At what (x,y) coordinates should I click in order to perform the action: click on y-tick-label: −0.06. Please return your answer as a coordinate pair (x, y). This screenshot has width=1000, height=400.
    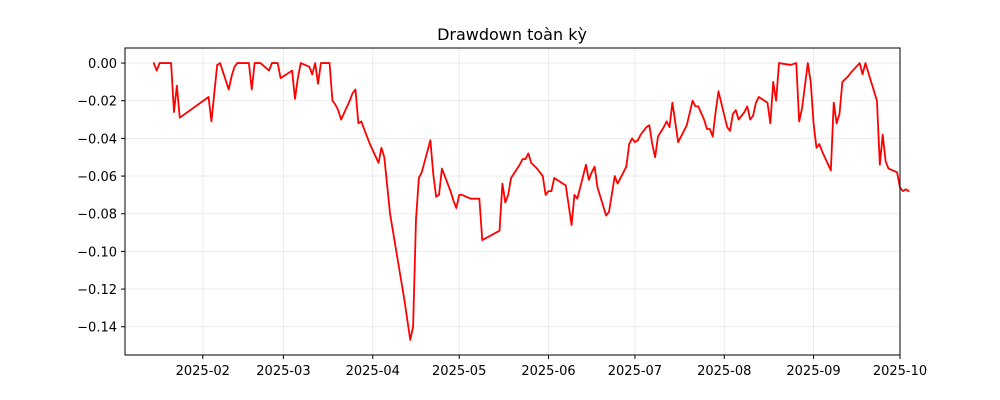
    Looking at the image, I should click on (97, 177).